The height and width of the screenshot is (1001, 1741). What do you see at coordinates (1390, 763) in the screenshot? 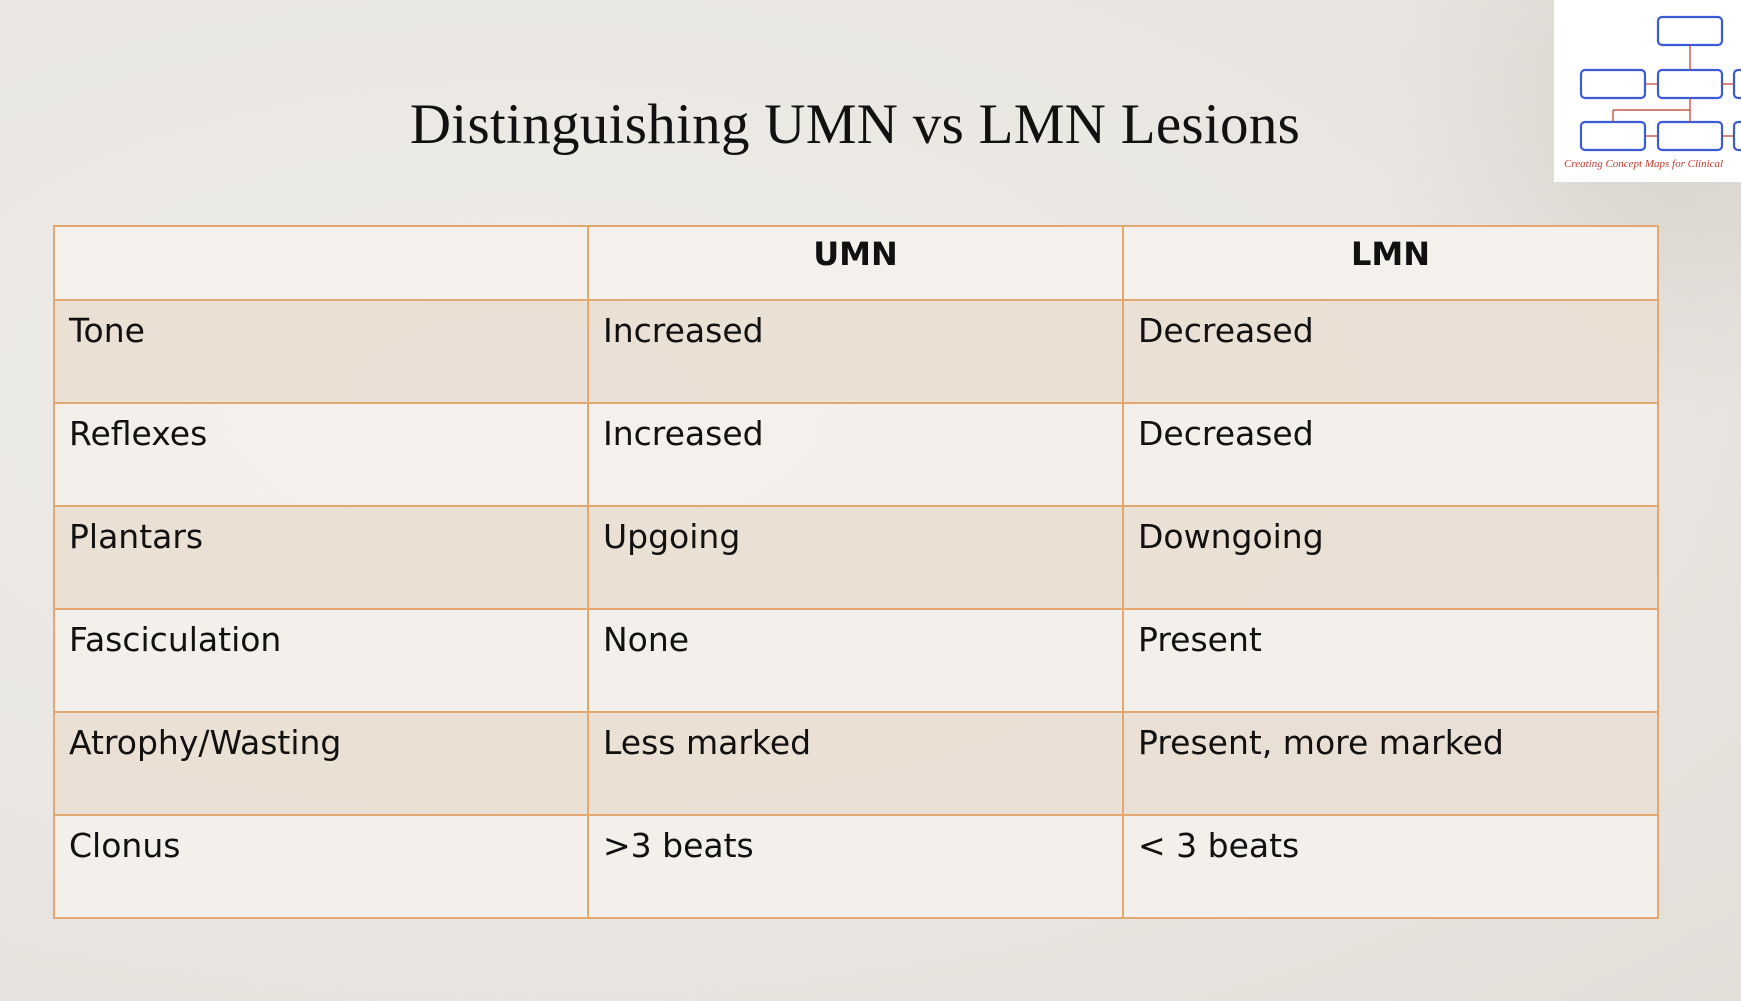
I see `lmn-cell: Present, more marked` at bounding box center [1390, 763].